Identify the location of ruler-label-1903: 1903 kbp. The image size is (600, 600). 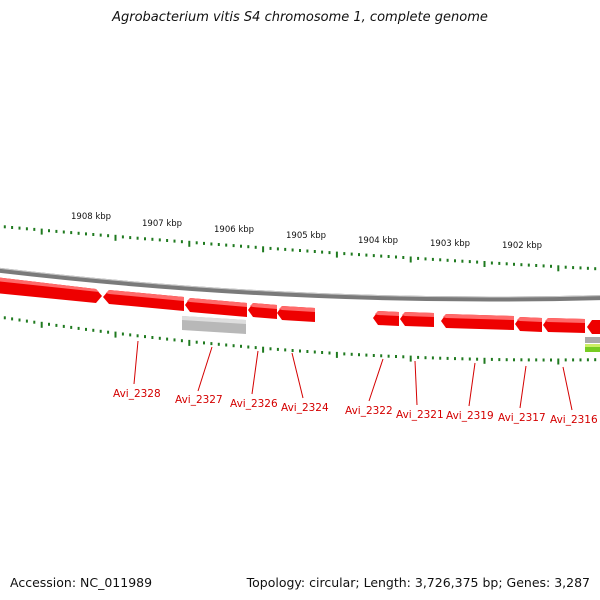
(450, 244).